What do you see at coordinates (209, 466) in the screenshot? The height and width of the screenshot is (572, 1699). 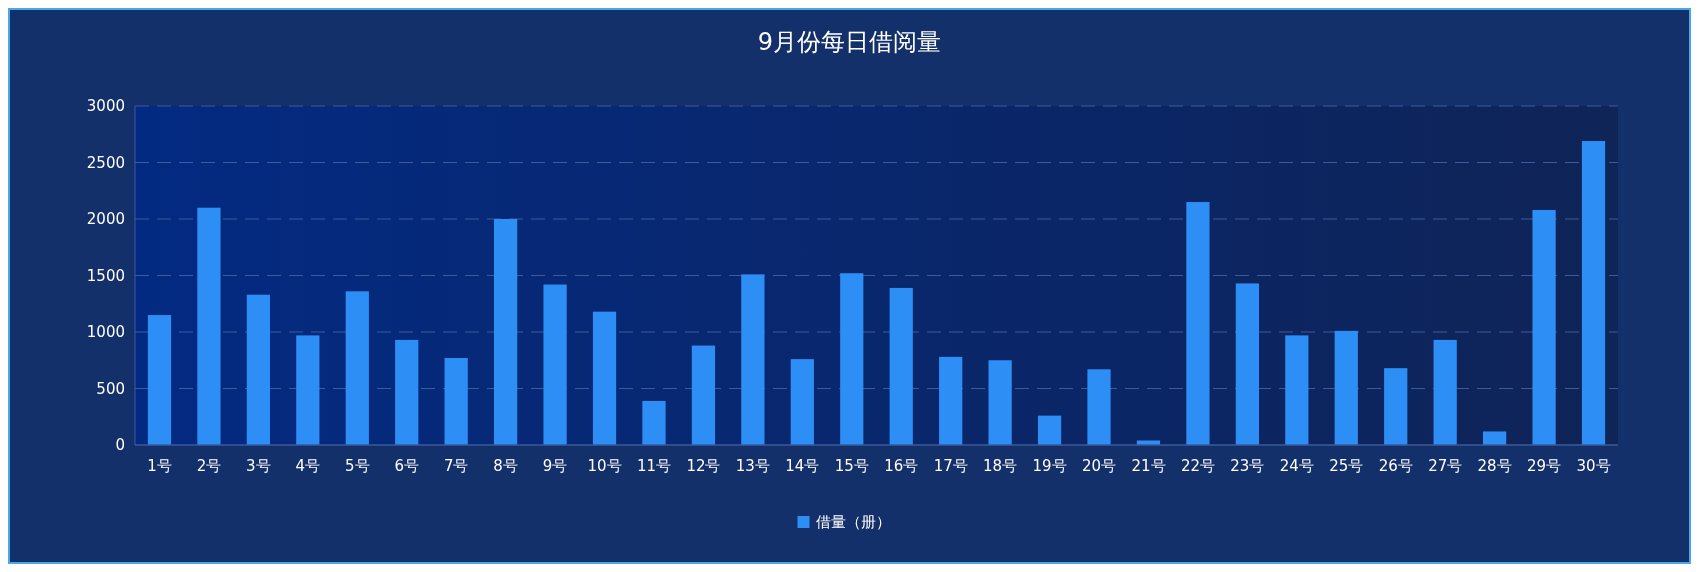 I see `x-tick-label: 2号` at bounding box center [209, 466].